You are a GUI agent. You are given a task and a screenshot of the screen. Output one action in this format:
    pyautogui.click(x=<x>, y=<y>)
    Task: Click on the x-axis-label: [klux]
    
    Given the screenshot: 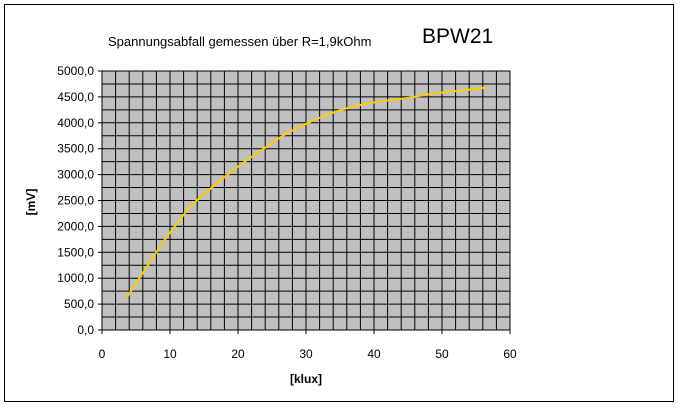 What is the action you would take?
    pyautogui.click(x=306, y=379)
    